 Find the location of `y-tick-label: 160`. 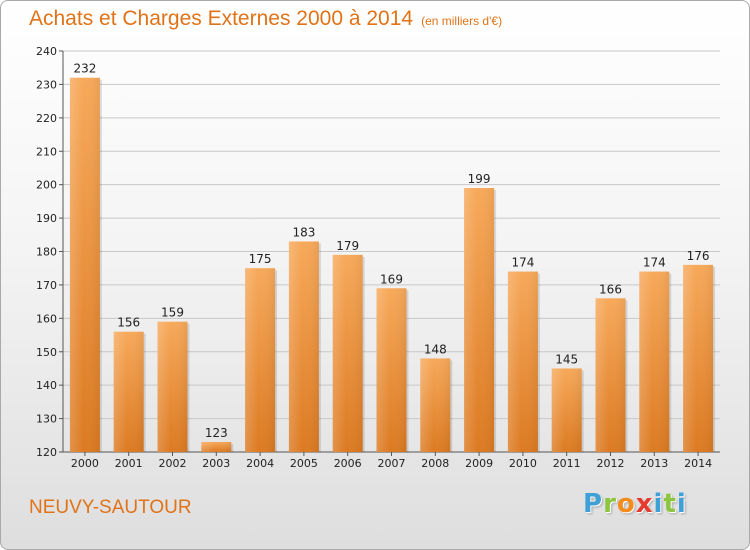

y-tick-label: 160 is located at coordinates (46, 318).